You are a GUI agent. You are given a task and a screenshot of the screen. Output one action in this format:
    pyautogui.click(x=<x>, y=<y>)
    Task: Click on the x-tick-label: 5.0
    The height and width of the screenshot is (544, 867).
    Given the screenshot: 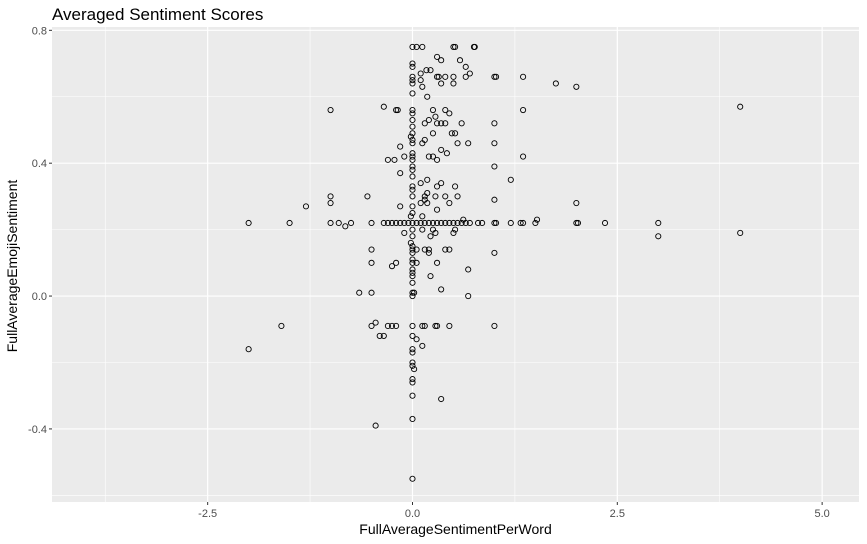 What is the action you would take?
    pyautogui.click(x=821, y=514)
    